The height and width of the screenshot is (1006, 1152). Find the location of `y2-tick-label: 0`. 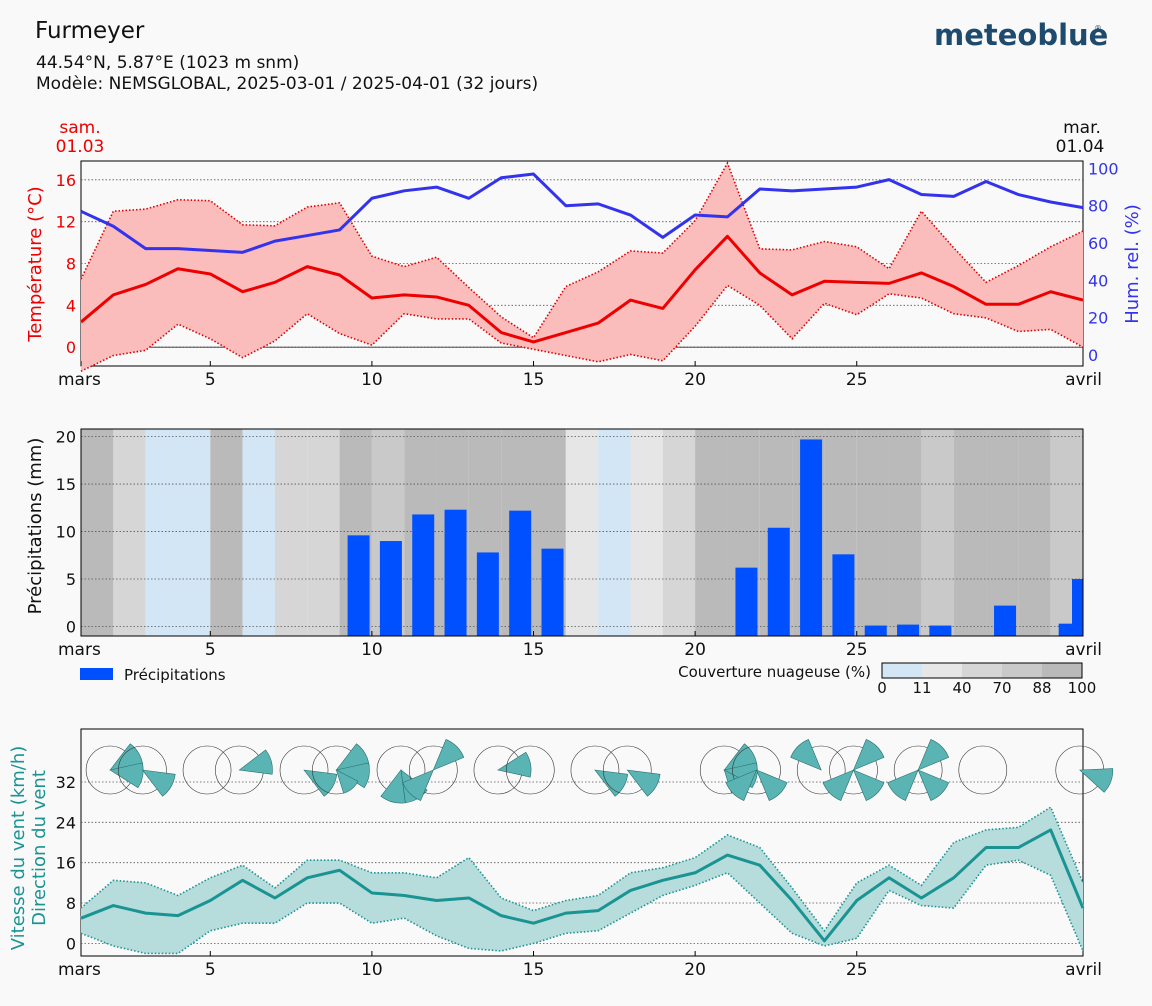

y2-tick-label: 0 is located at coordinates (1093, 355).